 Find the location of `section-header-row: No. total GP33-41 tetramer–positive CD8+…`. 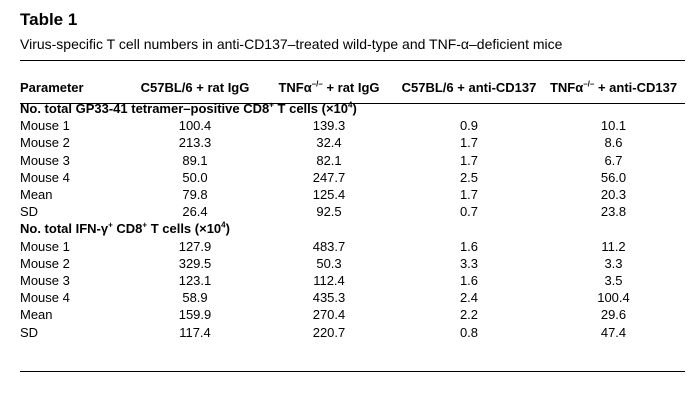

section-header-row: No. total GP33-41 tetramer–positive CD8+… is located at coordinates (352, 108).